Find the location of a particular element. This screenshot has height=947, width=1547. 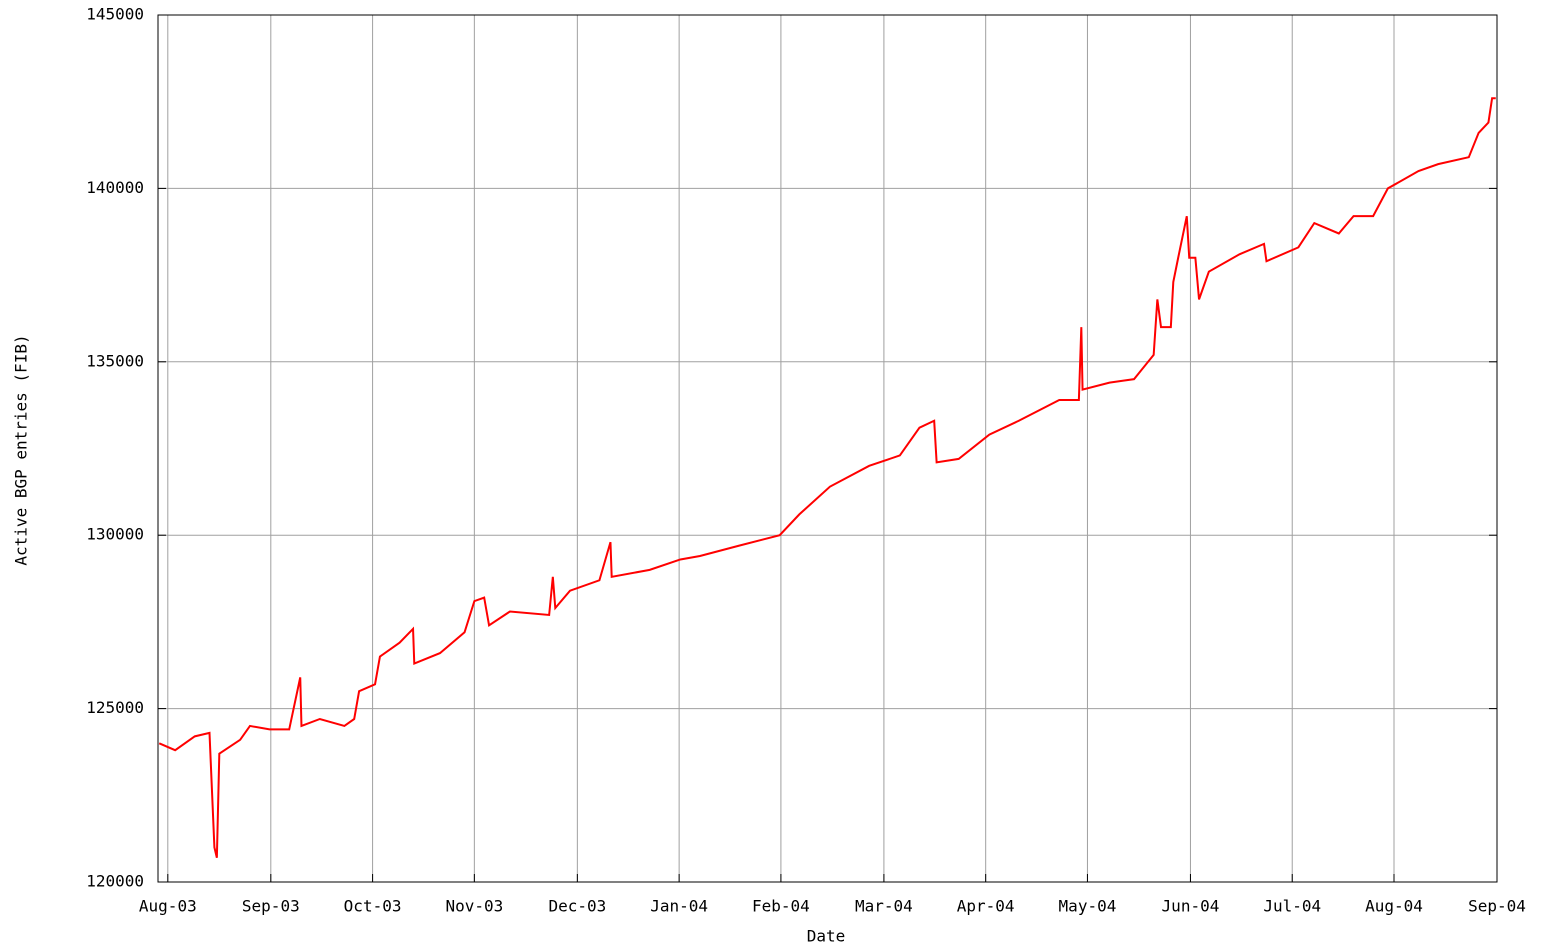

x-tick-label: Aug-04 is located at coordinates (1394, 906).